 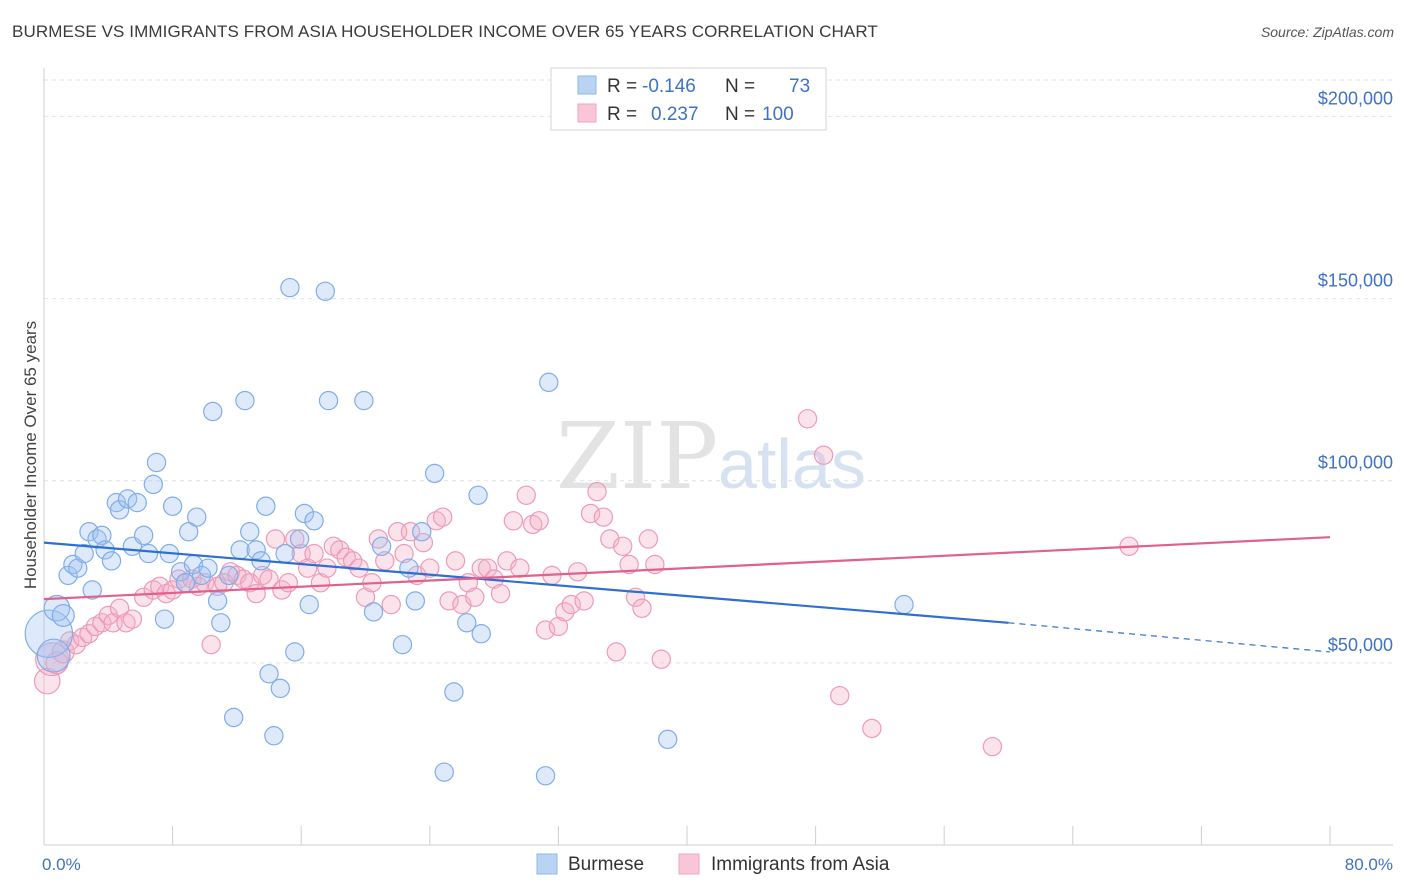 I want to click on x-tick-label-min: 0.0%, so click(x=61, y=864).